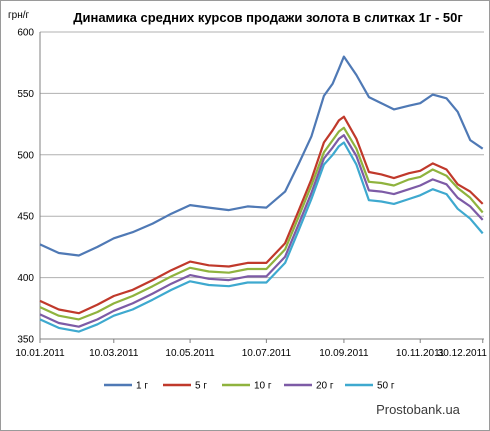 This screenshot has height=431, width=490. What do you see at coordinates (25, 155) in the screenshot?
I see `y-tick-label: 500` at bounding box center [25, 155].